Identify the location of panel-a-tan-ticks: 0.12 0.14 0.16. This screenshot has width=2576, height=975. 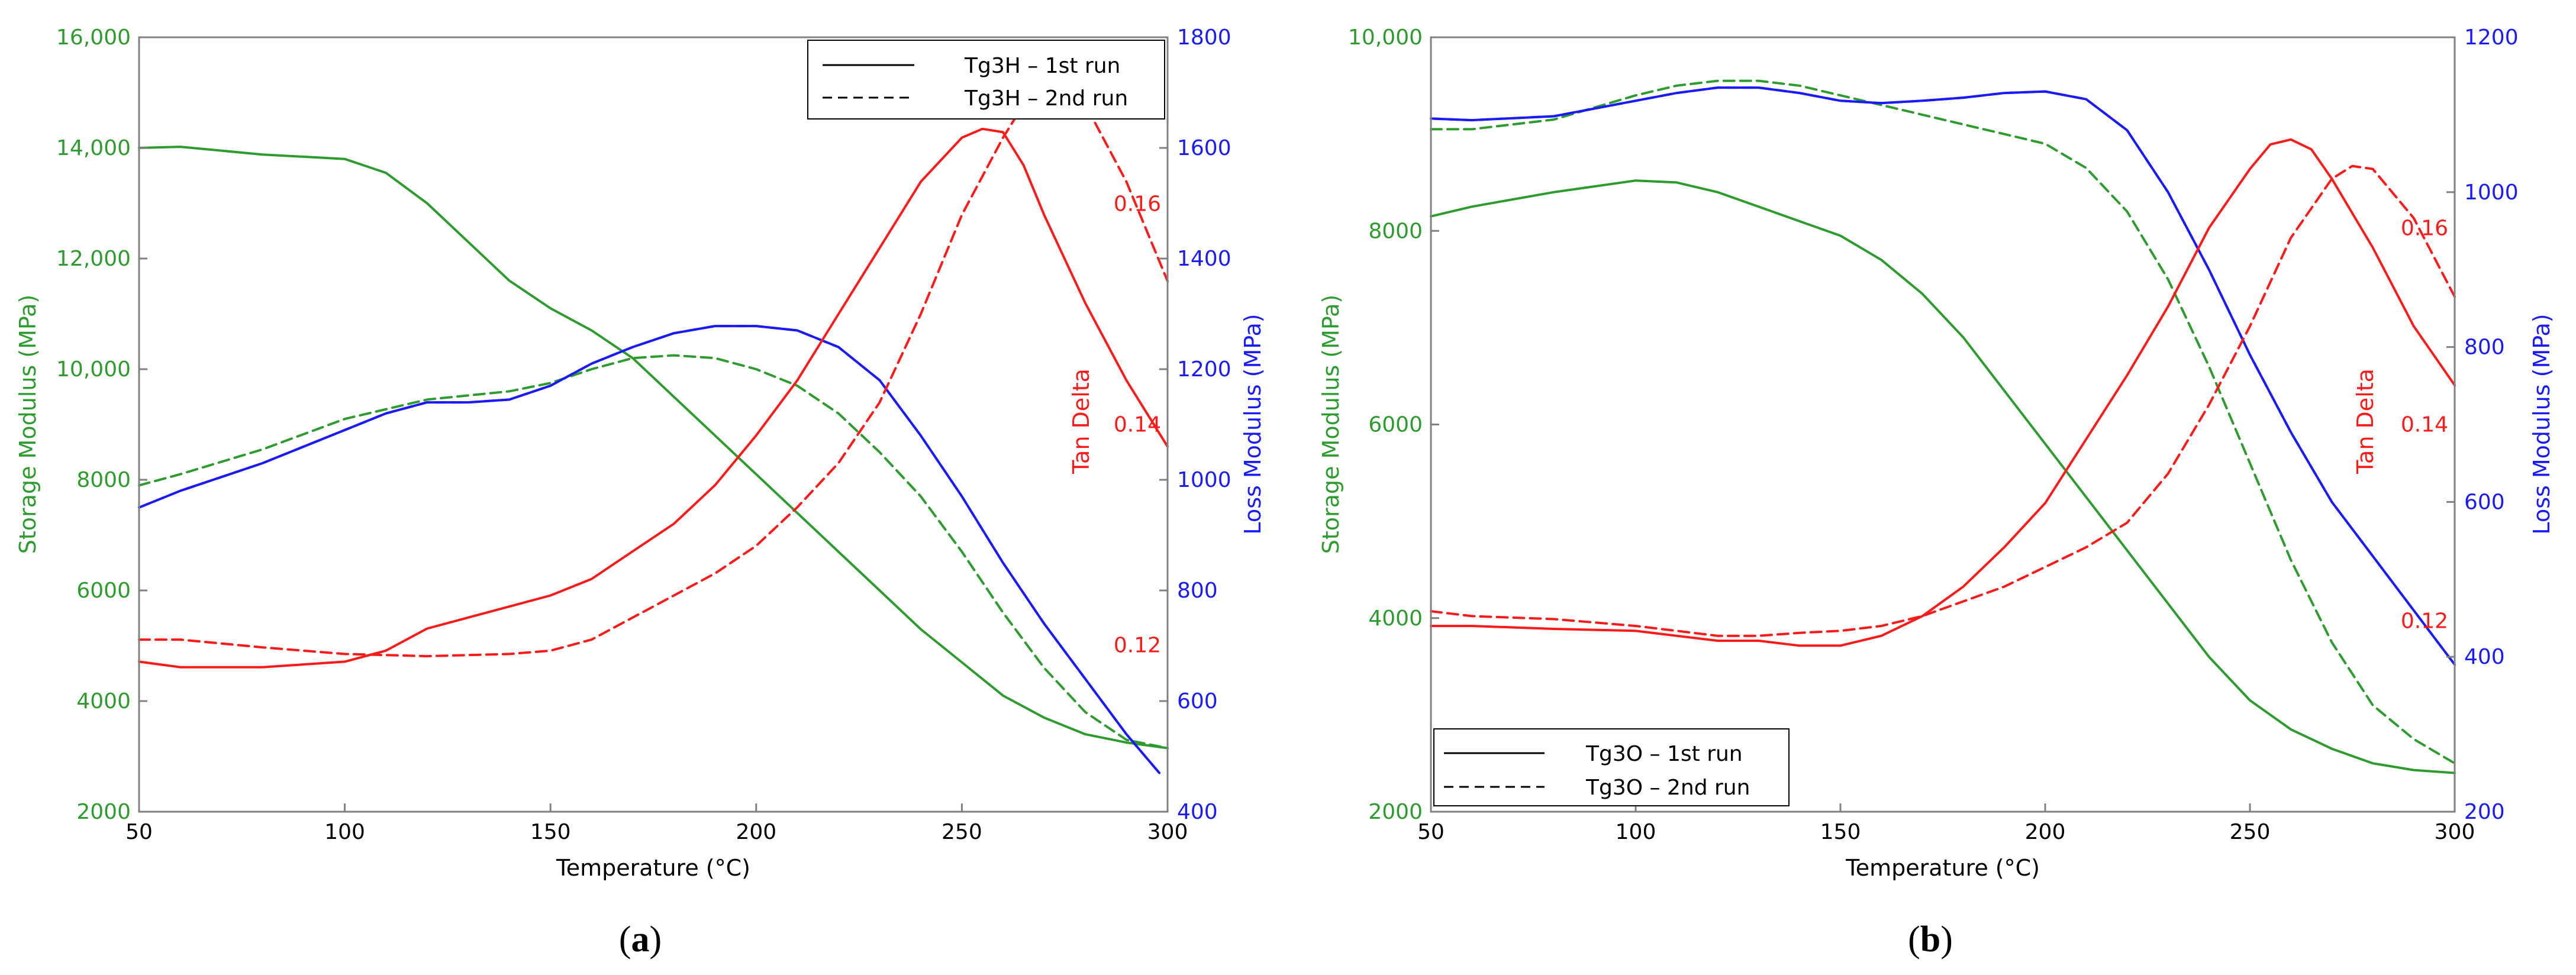
(1137, 425).